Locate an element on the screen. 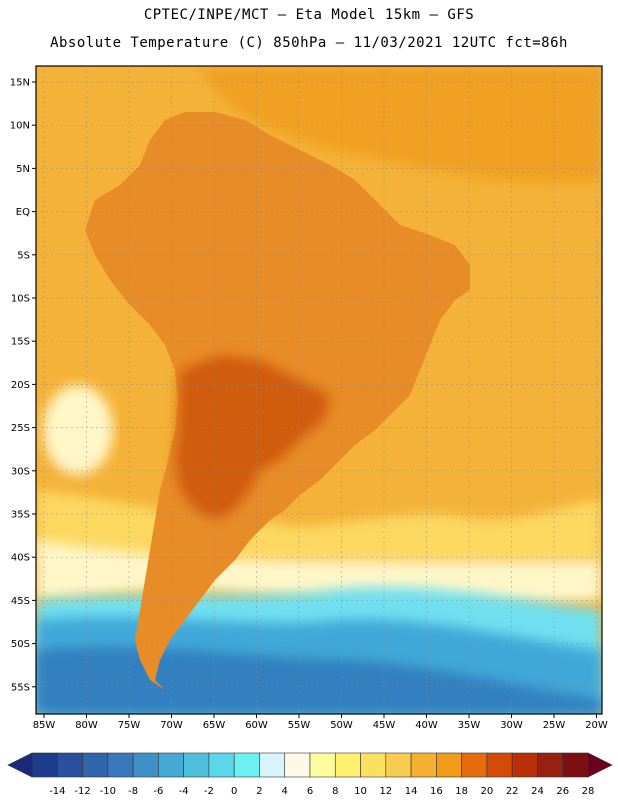  colorbar-tick-label: 18 is located at coordinates (461, 791).